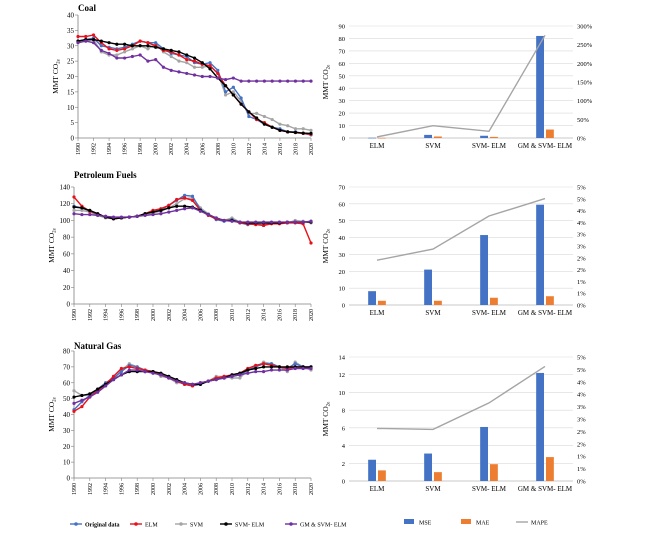 This screenshot has width=650, height=539. I want to click on series-line-elm, so click(192, 220).